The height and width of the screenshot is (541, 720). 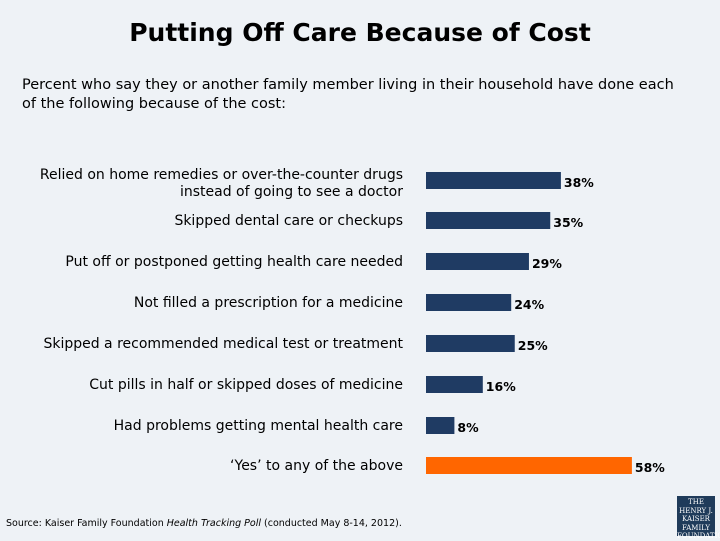 What do you see at coordinates (501, 386) in the screenshot?
I see `value-label-5: 16%` at bounding box center [501, 386].